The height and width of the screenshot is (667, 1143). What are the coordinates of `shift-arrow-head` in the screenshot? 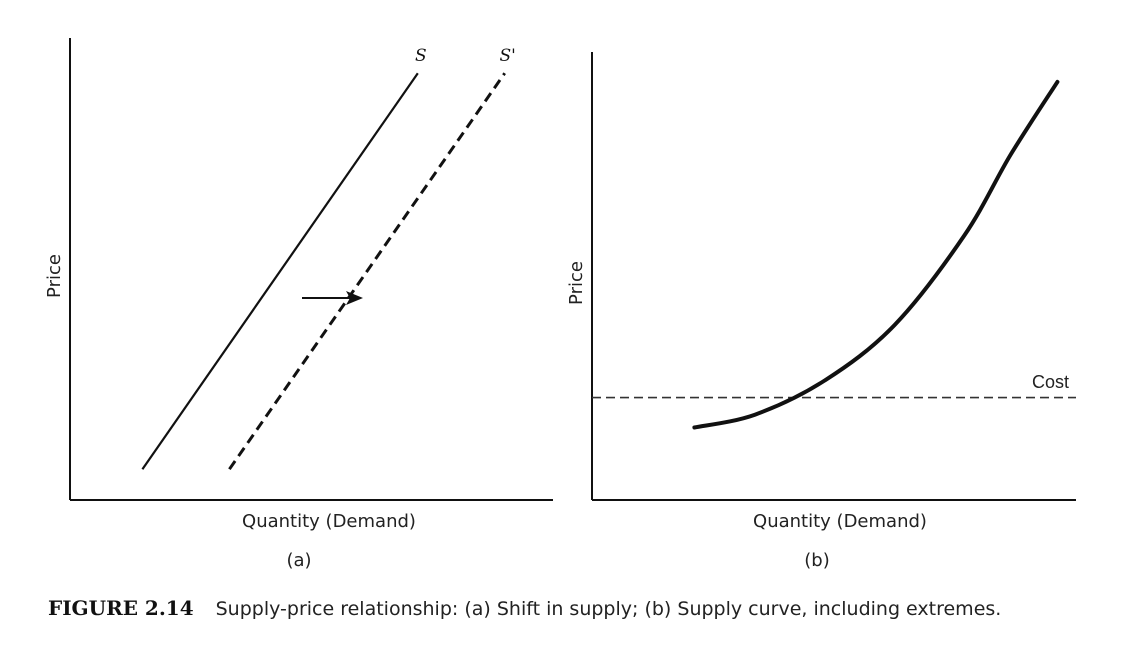 It's located at (354, 298).